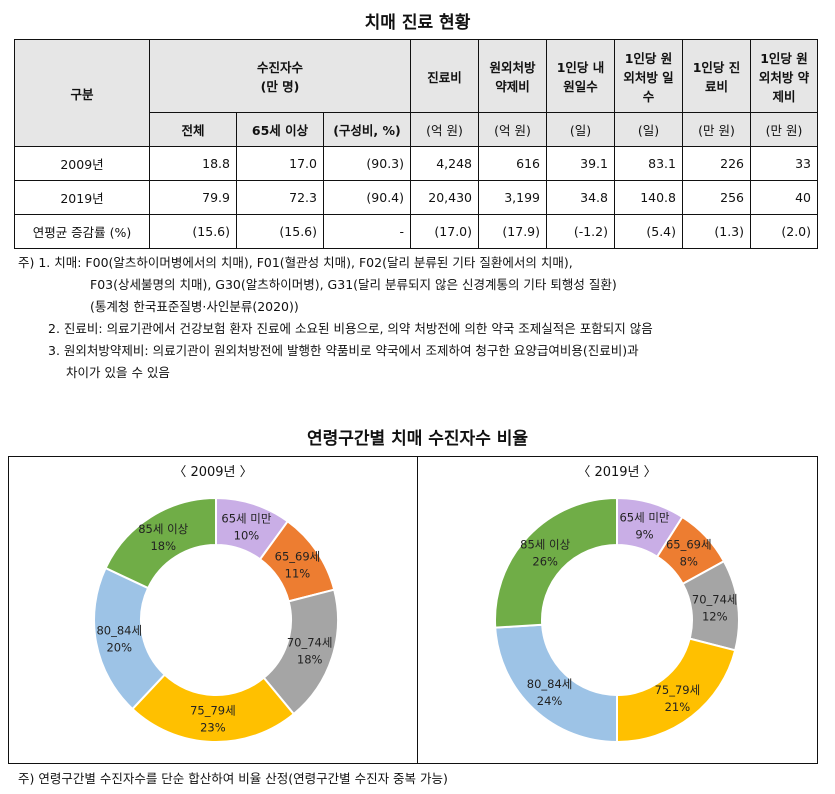 Image resolution: width=835 pixels, height=794 pixels. Describe the element at coordinates (550, 701) in the screenshot. I see `slice-value: 24%` at that location.